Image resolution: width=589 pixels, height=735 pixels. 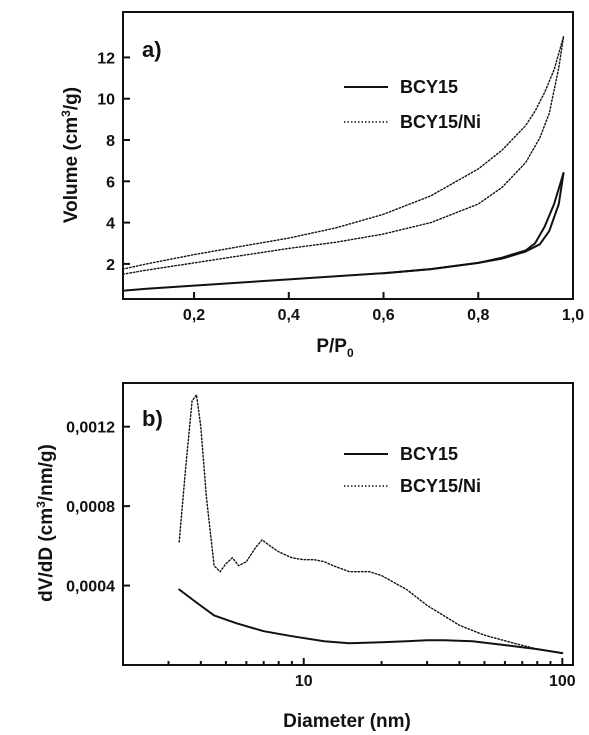 I want to click on y-axis-label-b: dV/dD (cm3/nm/g), so click(x=45, y=523).